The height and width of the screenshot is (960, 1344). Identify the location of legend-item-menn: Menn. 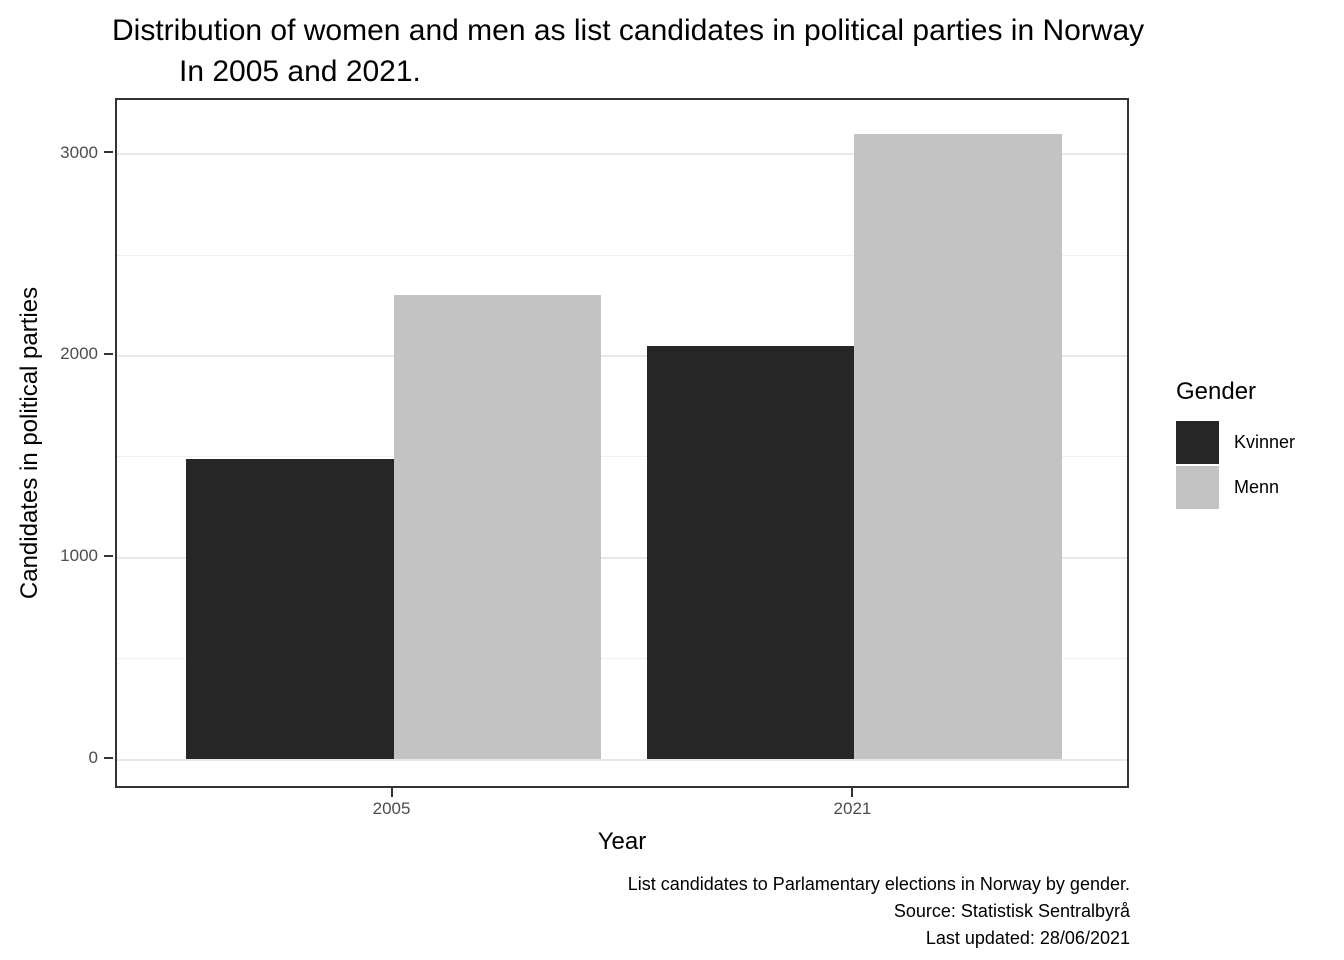
(1235, 487).